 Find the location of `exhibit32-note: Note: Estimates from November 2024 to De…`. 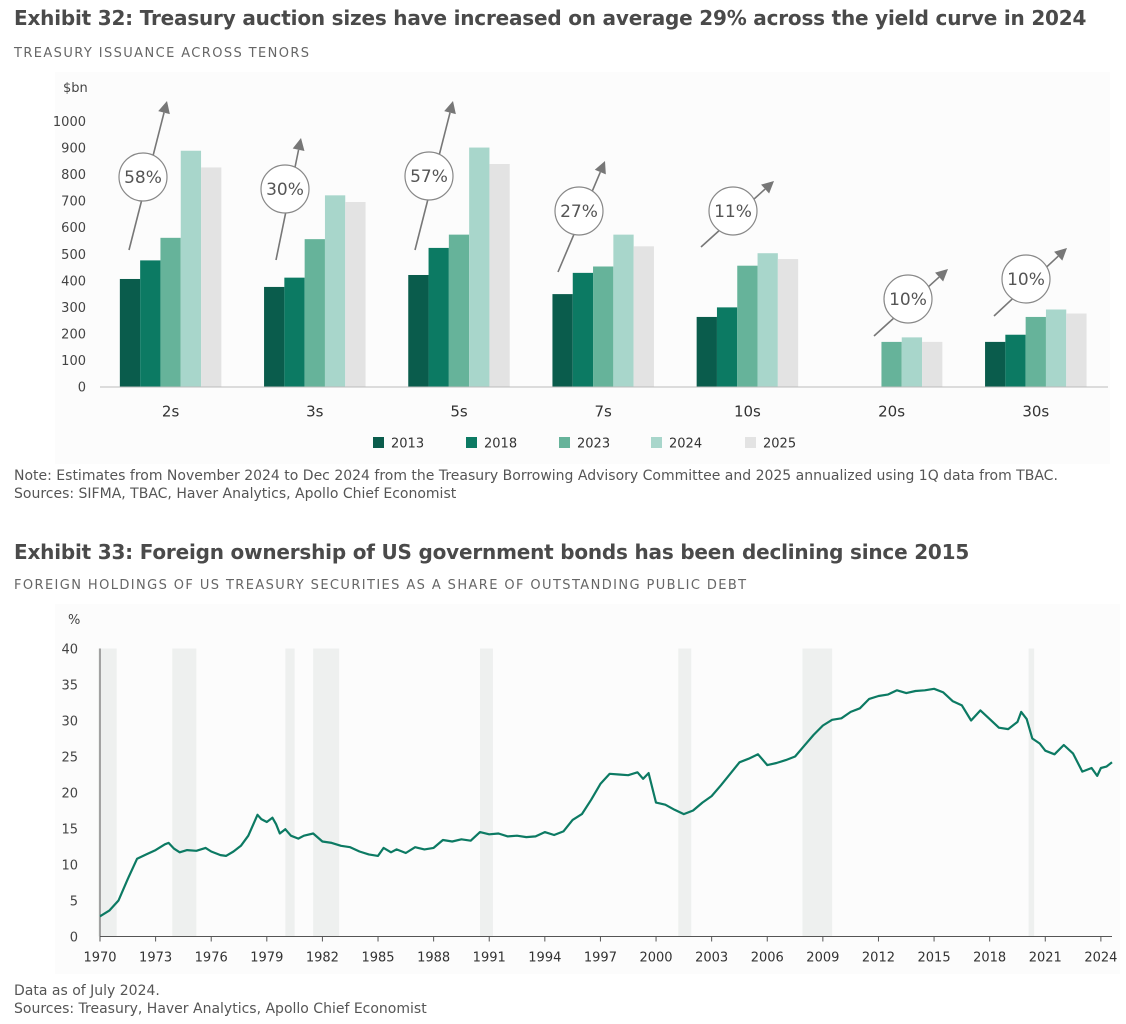

exhibit32-note: Note: Estimates from November 2024 to De… is located at coordinates (536, 476).